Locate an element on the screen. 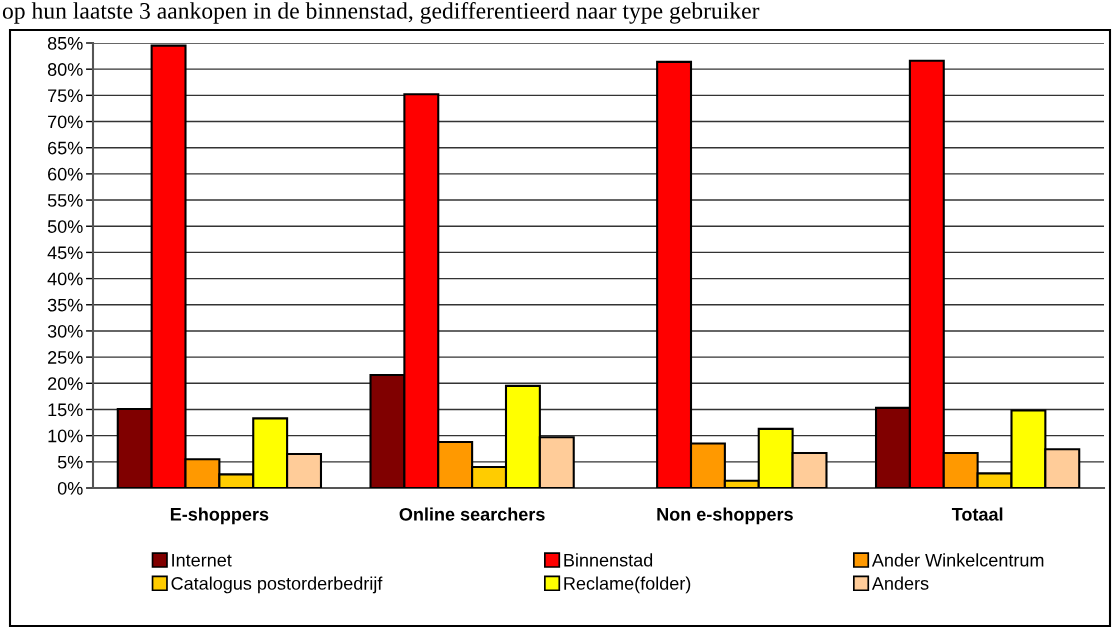 This screenshot has height=628, width=1112. y-tick-label: 20% is located at coordinates (65, 384).